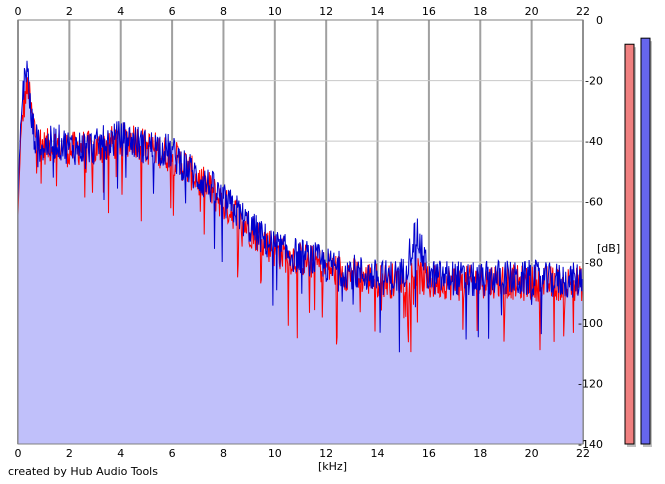 This screenshot has width=665, height=484. What do you see at coordinates (378, 11) in the screenshot?
I see `x-tick-label-top: 14` at bounding box center [378, 11].